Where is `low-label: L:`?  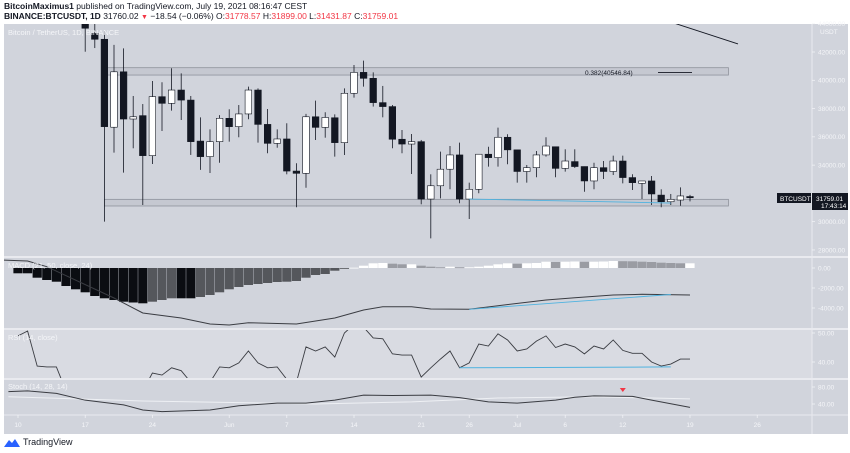 low-label: L: is located at coordinates (313, 16).